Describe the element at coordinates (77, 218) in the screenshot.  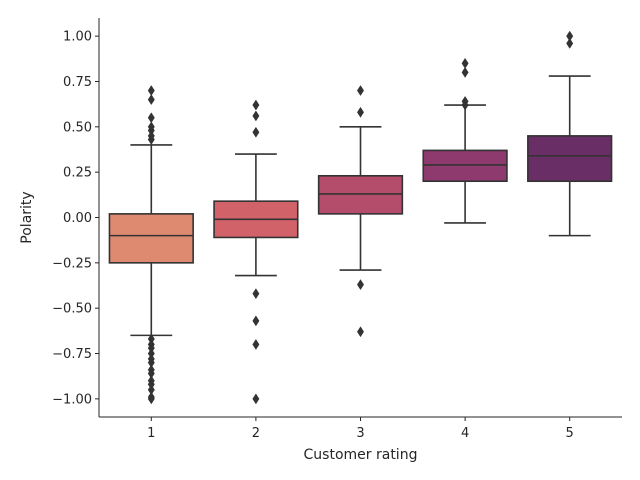
I see `y-tick-label: 0.00` at that location.